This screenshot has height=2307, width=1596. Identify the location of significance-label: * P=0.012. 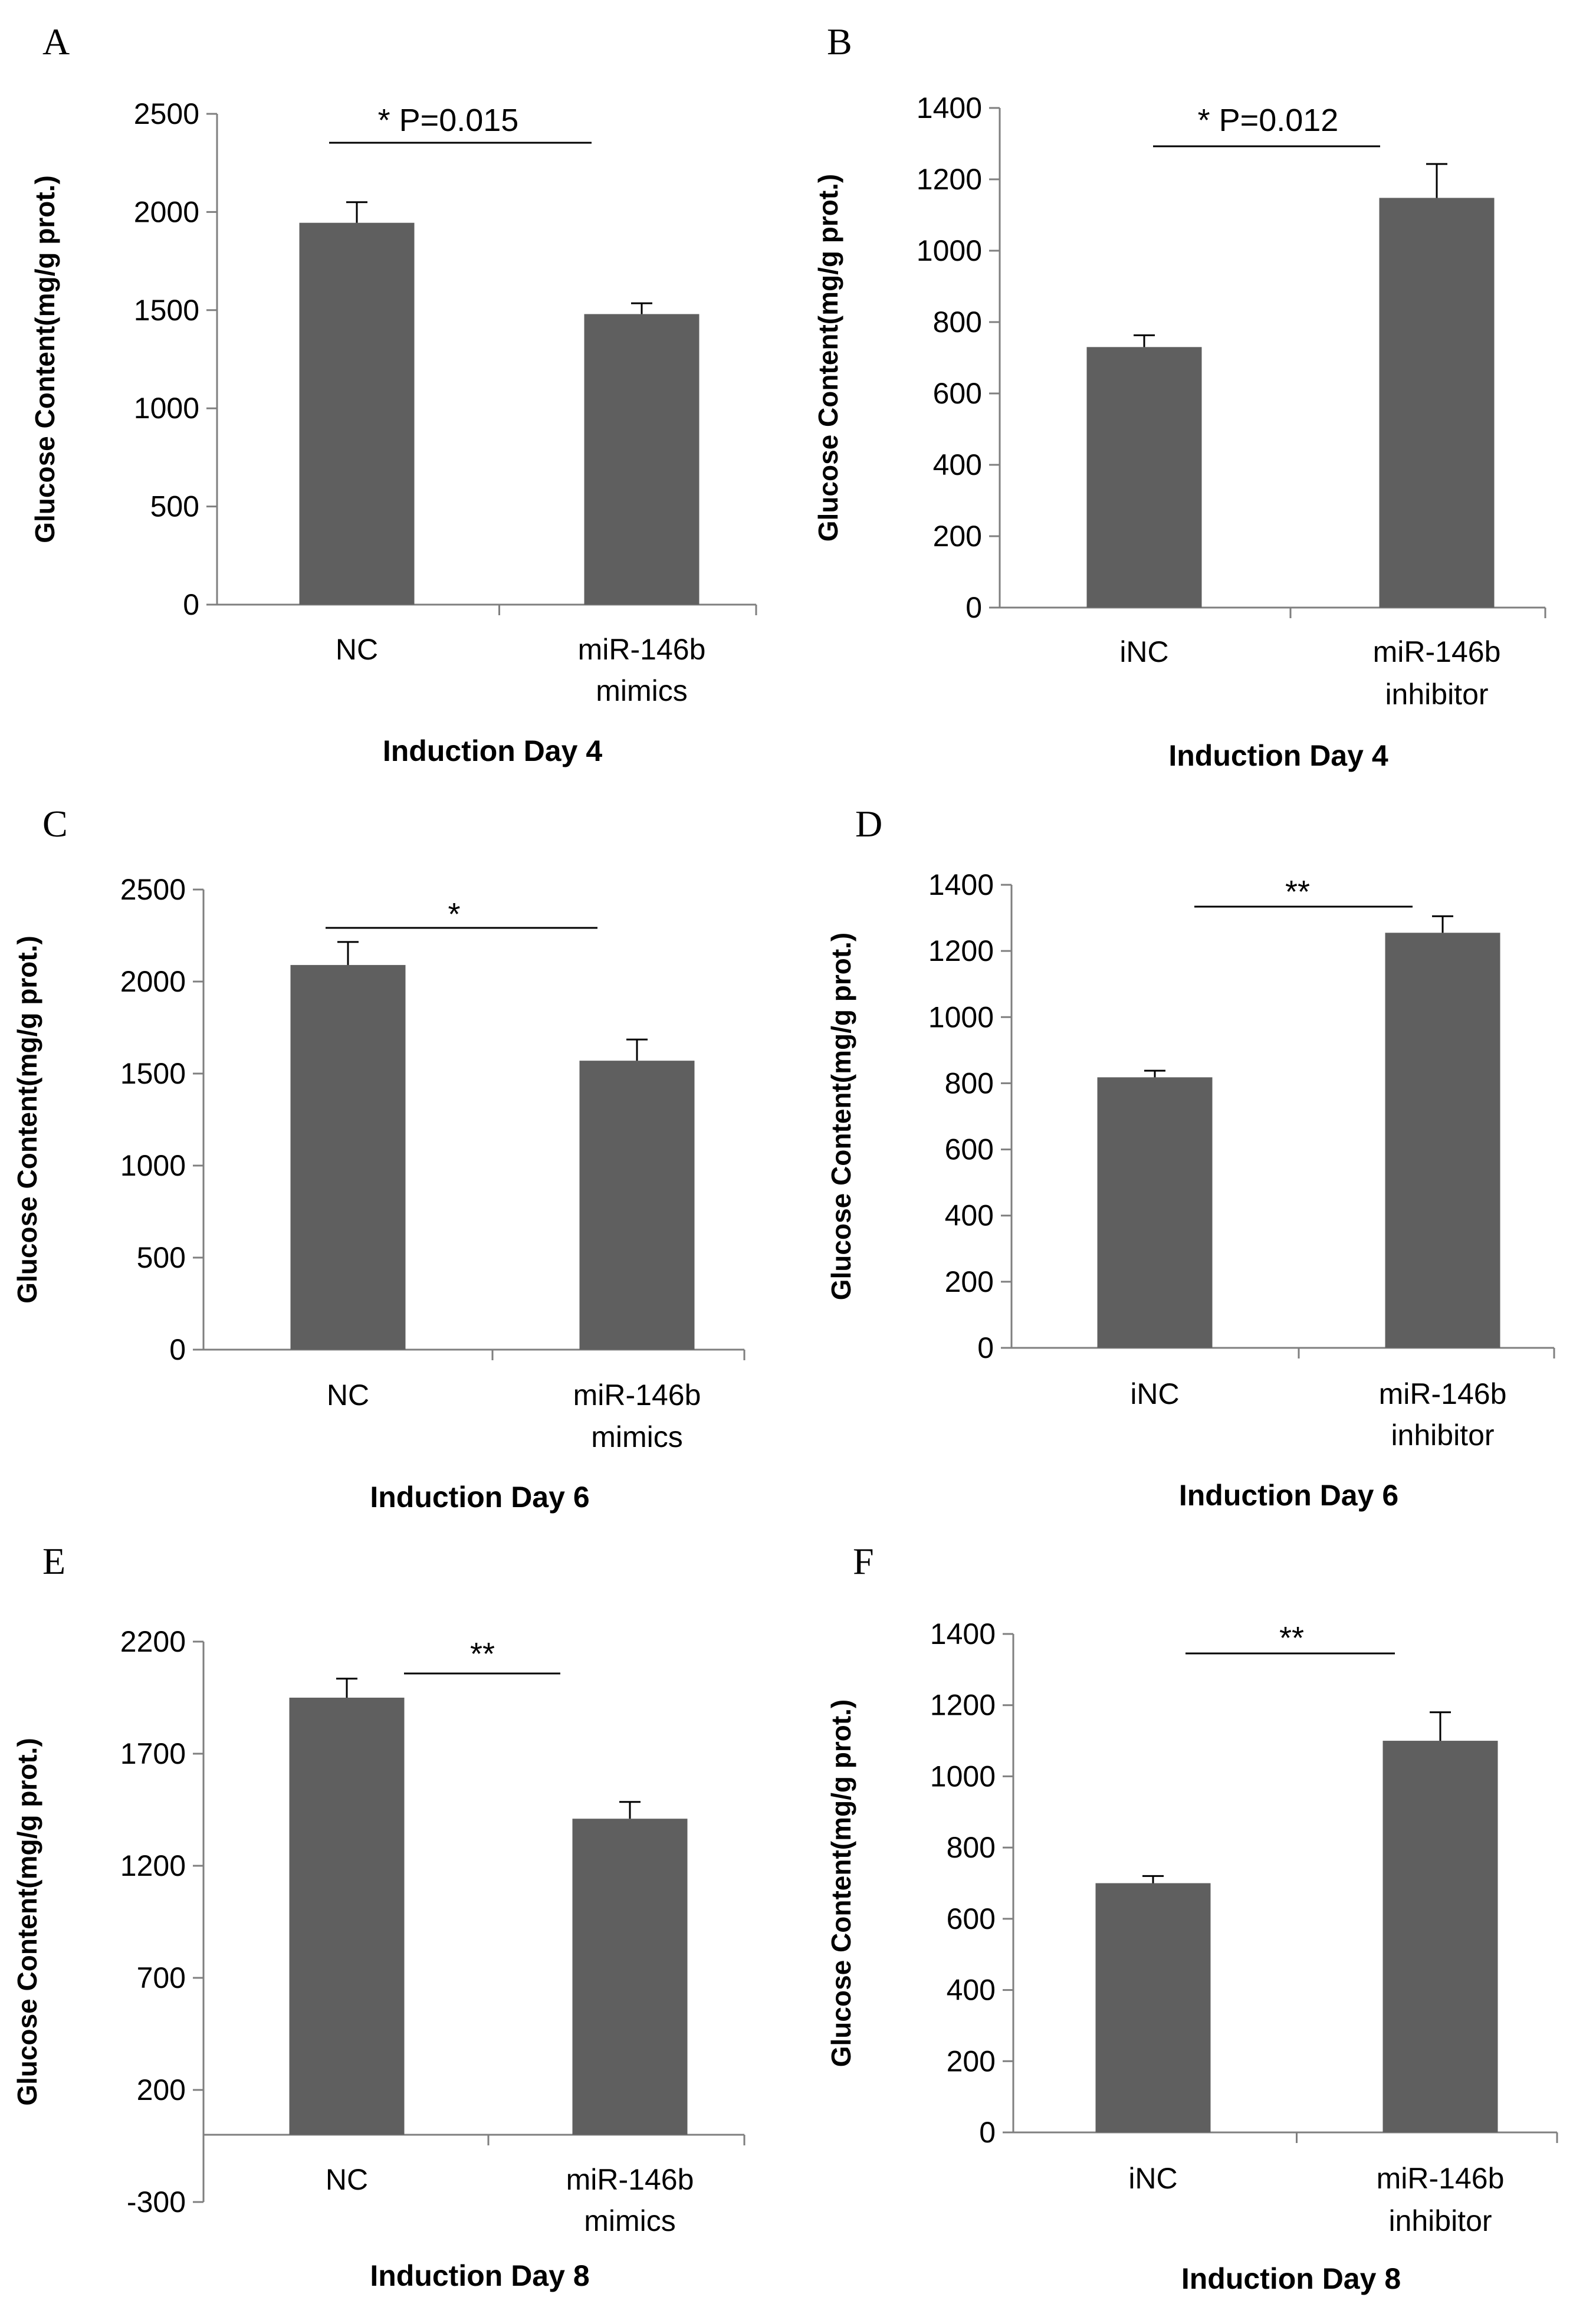
(1269, 120).